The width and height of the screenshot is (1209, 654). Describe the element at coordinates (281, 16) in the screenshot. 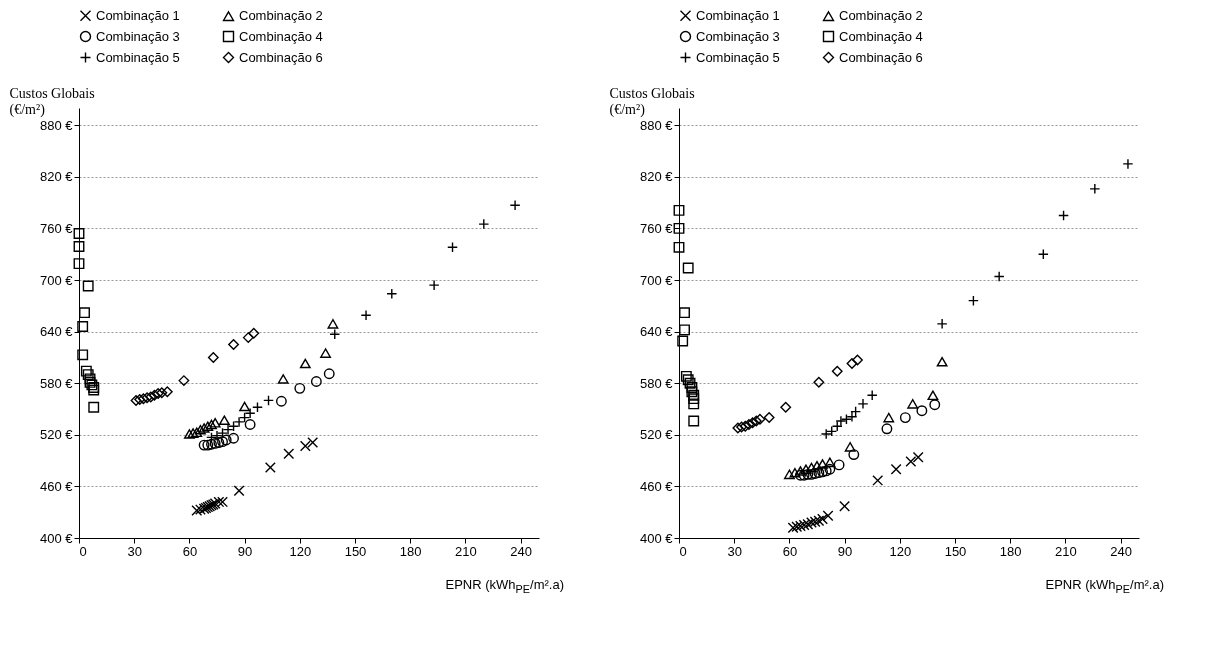

I see `legend-label: Combinação 2` at that location.